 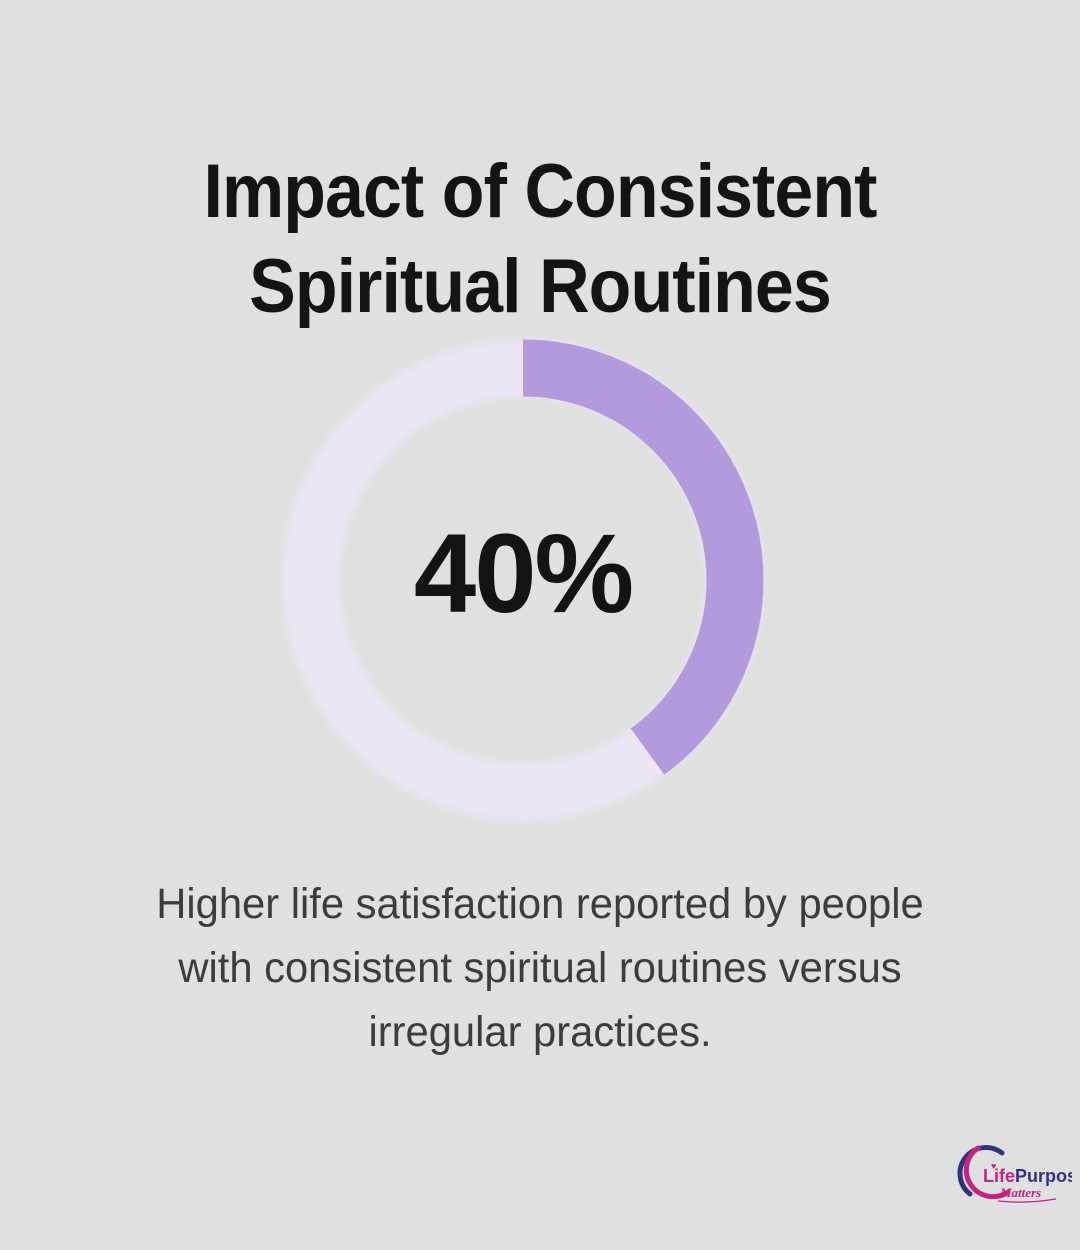 What do you see at coordinates (981, 1171) in the screenshot?
I see `logo-navy-crescent-icon` at bounding box center [981, 1171].